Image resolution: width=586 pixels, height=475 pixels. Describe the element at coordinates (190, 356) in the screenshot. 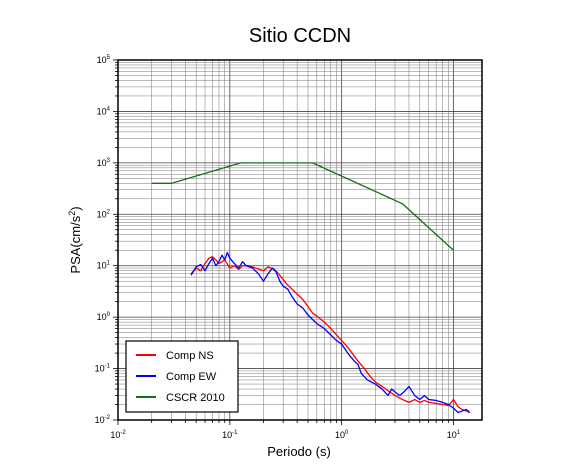

I see `legend-label: Comp NS` at that location.